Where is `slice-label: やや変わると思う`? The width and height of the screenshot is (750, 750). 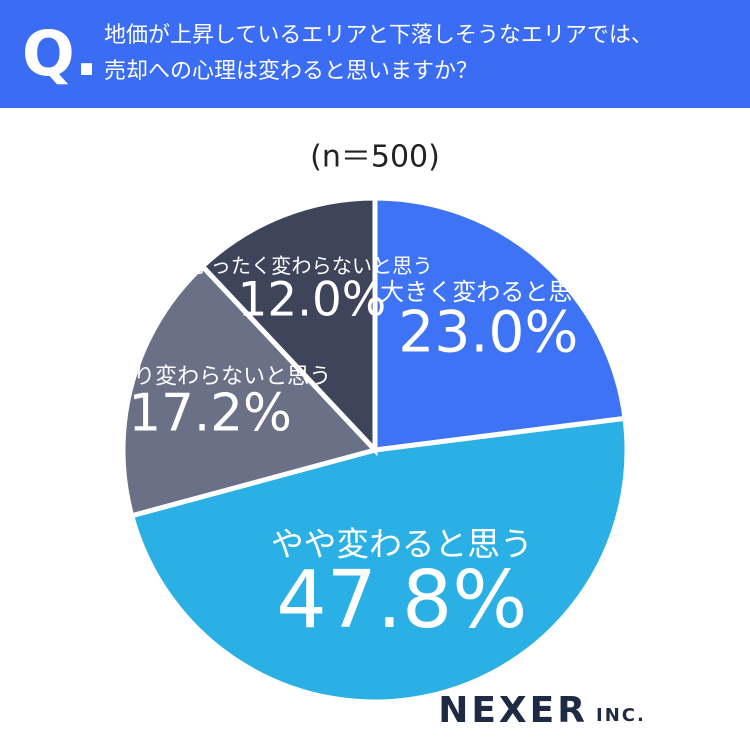
slice-label: やや変わると思う is located at coordinates (402, 544).